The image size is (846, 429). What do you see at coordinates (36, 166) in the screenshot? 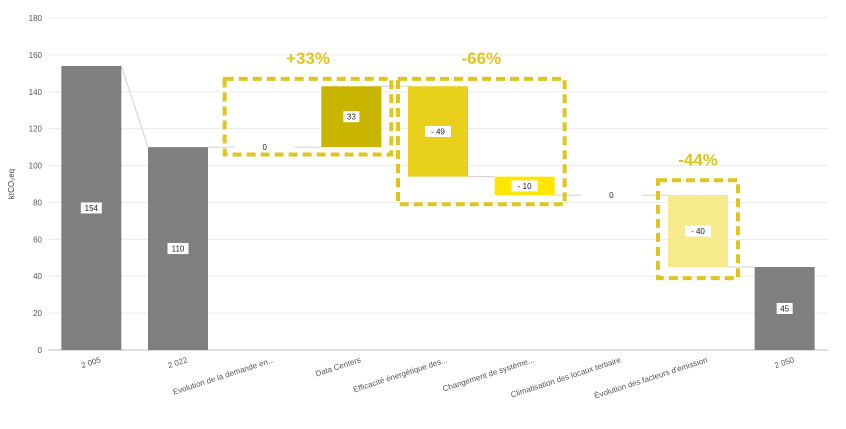
I see `y-tick-label: 100` at bounding box center [36, 166].